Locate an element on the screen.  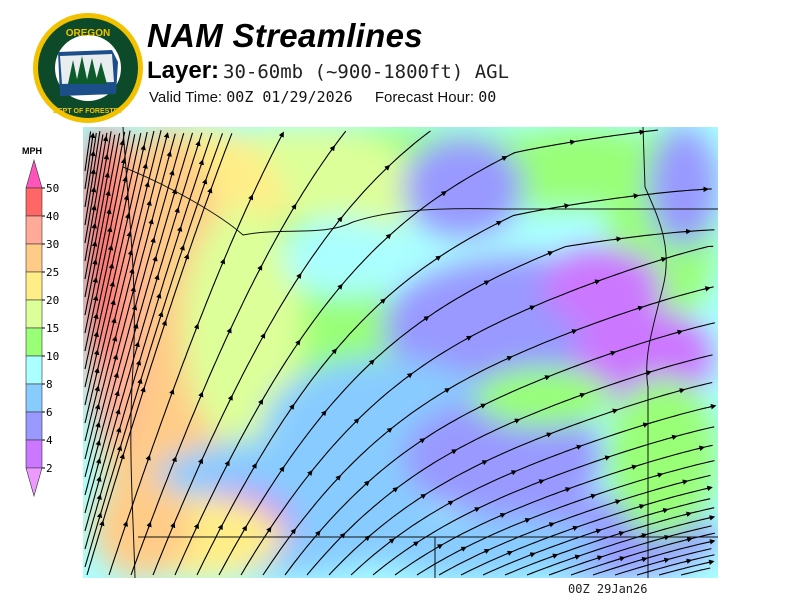
oregon-department-of-forestry-logo: OREGON DEPT OF FORESTRY is located at coordinates (88, 68).